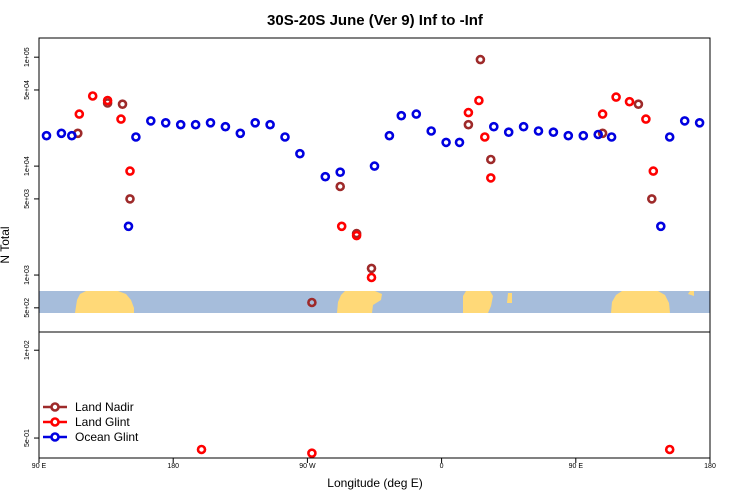 The height and width of the screenshot is (500, 750). I want to click on lower-y-tick-label: 5e-01, so click(27, 438).